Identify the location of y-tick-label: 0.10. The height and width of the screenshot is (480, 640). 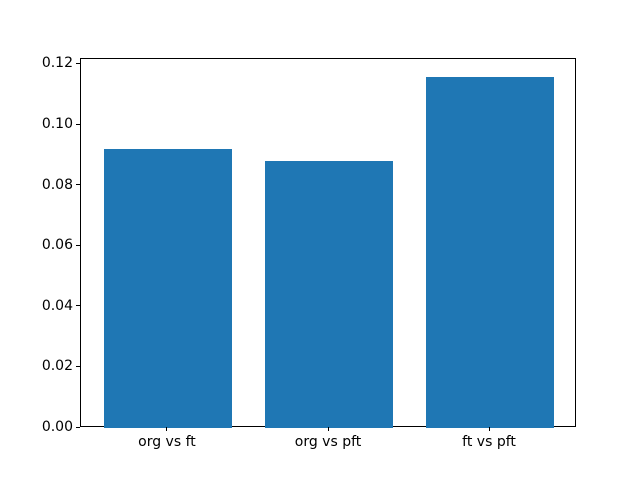
(57, 124).